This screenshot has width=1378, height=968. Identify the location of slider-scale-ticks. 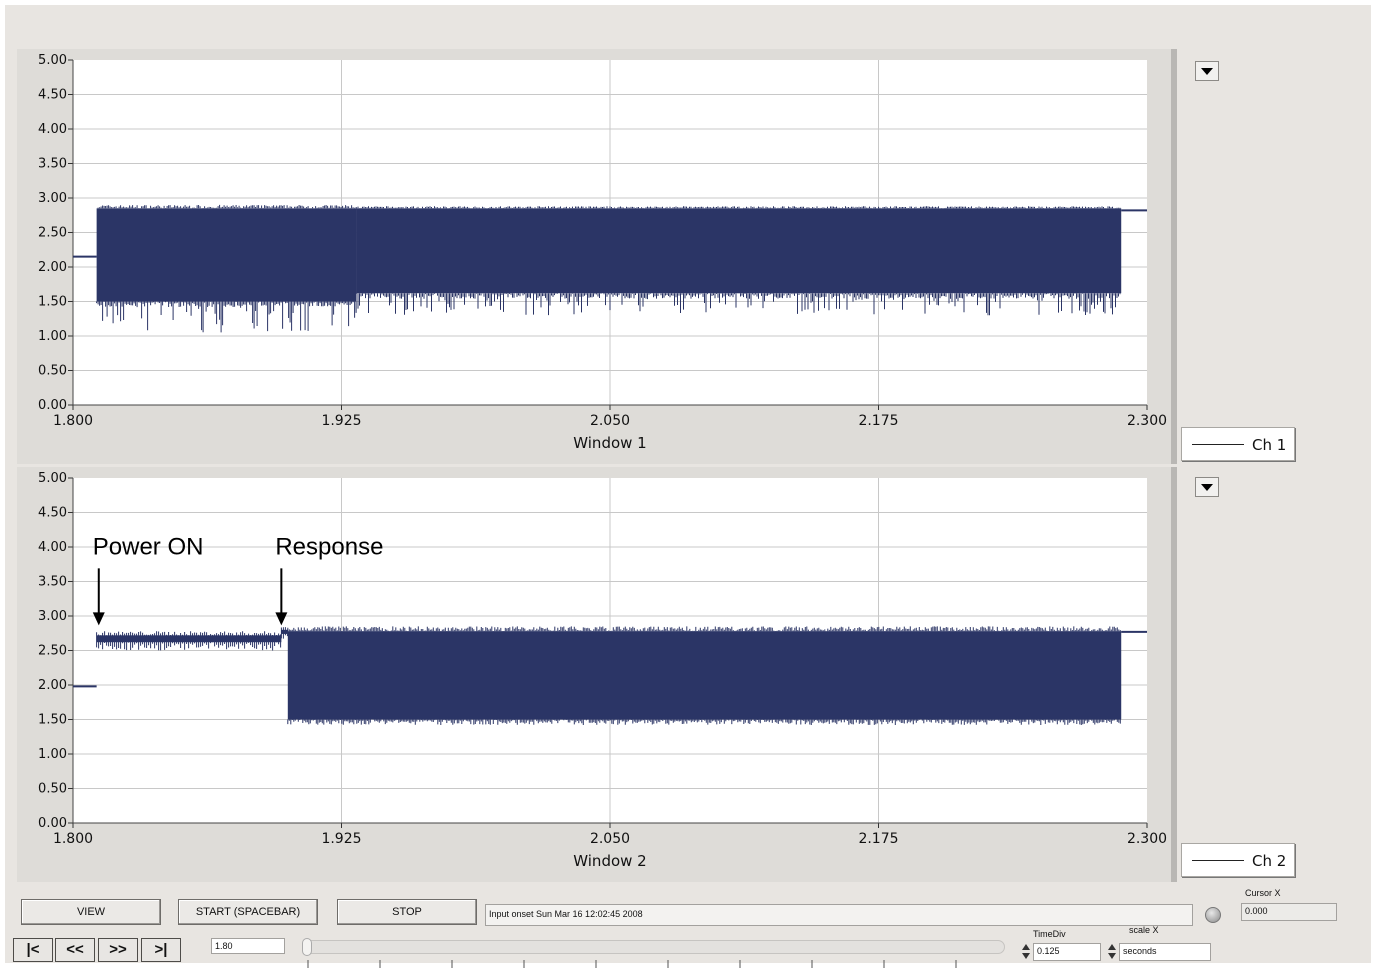
(632, 964).